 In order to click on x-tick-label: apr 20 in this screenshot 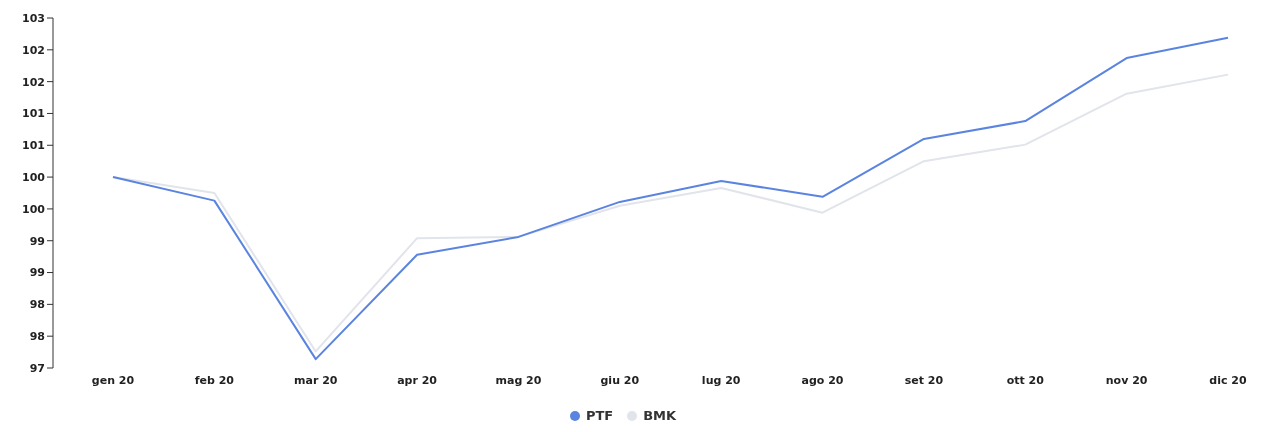, I will do `click(417, 380)`.